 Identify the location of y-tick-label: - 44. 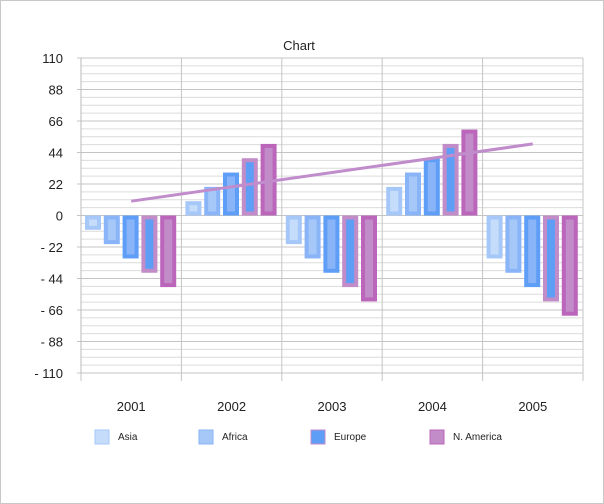
(52, 279).